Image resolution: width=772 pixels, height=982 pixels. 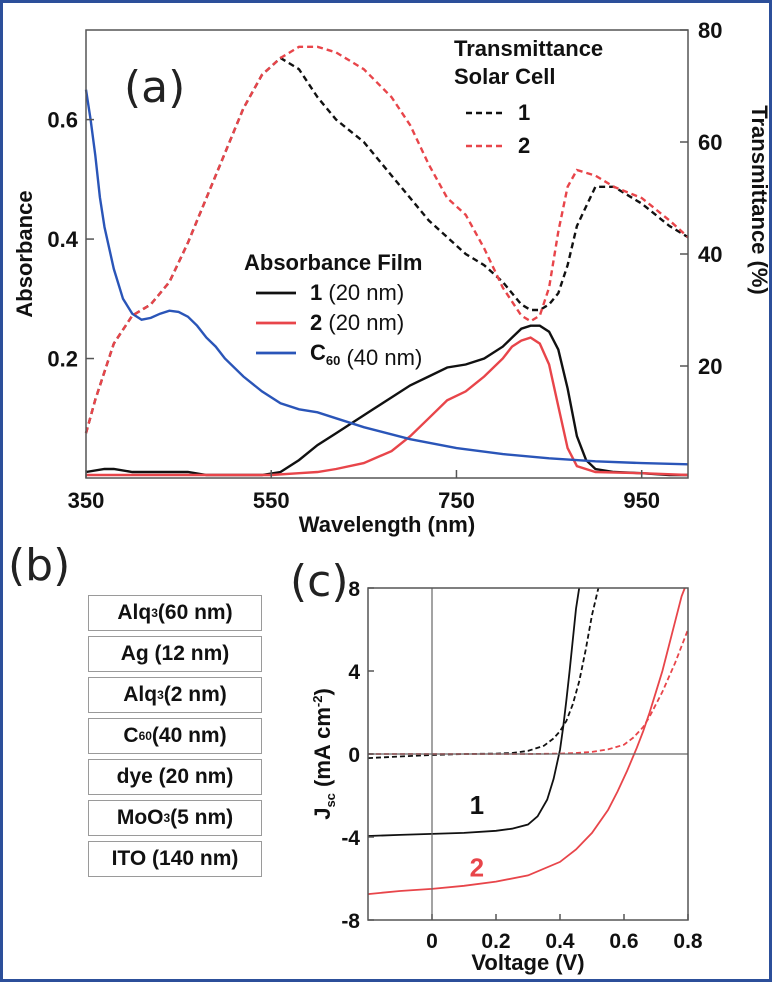 I want to click on y-tick-label: 0.4, so click(x=62, y=239).